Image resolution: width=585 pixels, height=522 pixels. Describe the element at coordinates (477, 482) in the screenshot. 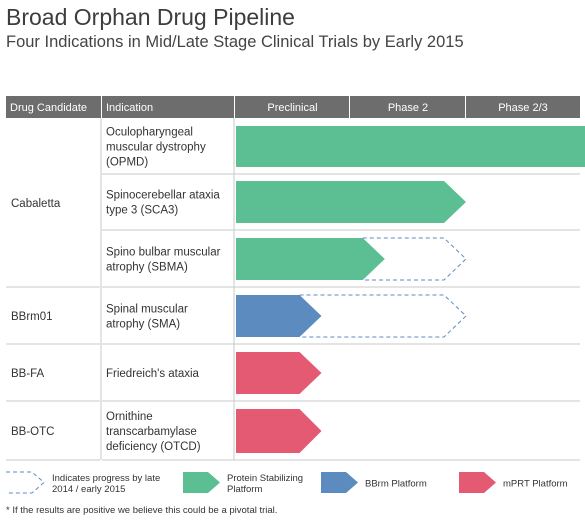

I see `legend-mprt-icon` at that location.